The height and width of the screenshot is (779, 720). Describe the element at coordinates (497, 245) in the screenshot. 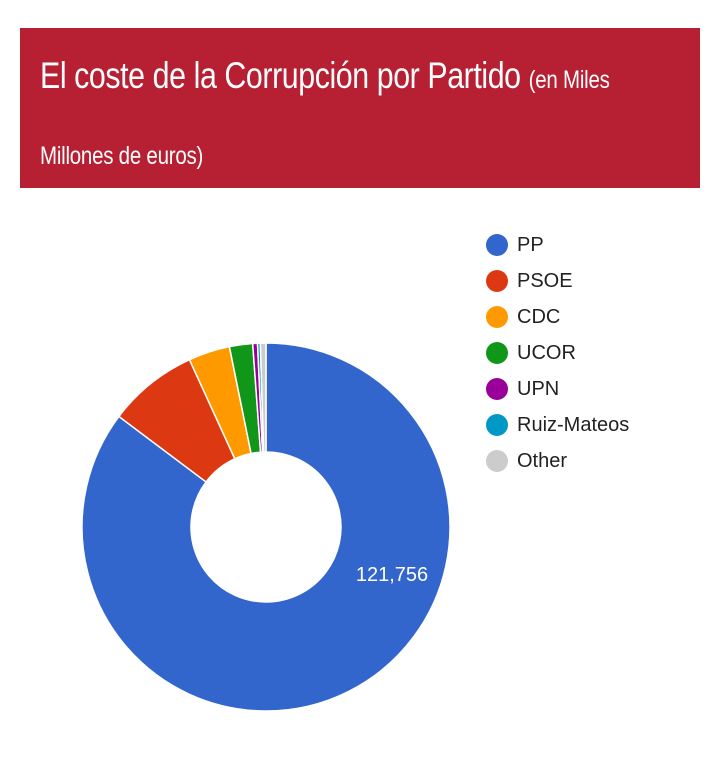

I see `legend-swatch-pp` at that location.